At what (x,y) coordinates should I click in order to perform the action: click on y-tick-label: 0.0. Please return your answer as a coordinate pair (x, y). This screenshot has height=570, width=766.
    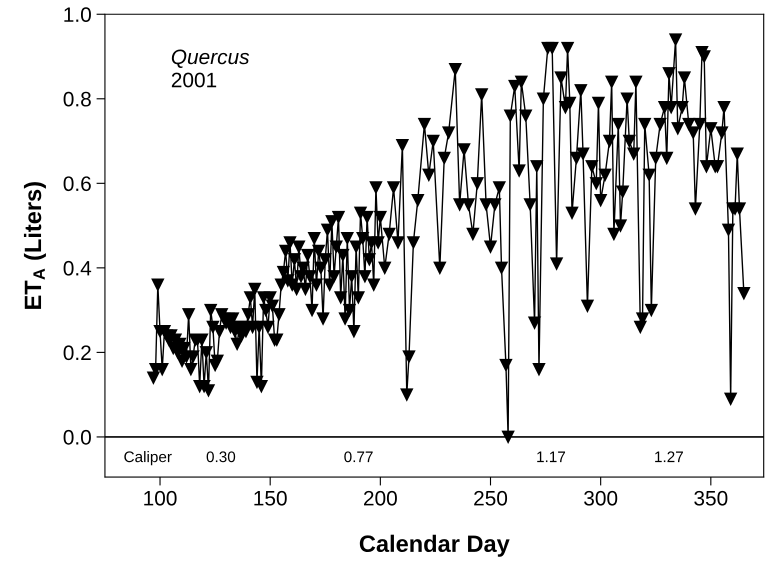
    Looking at the image, I should click on (77, 437).